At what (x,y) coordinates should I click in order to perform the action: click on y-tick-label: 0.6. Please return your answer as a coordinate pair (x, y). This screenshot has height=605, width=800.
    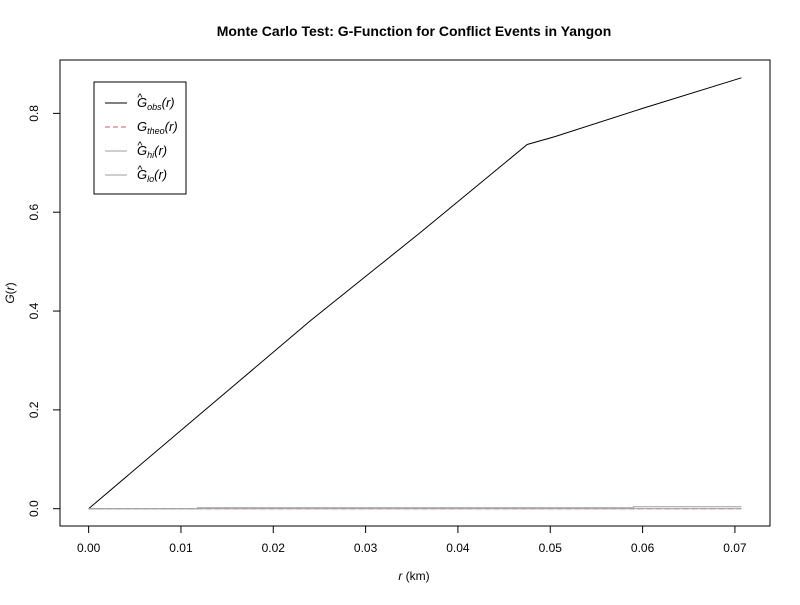
    Looking at the image, I should click on (34, 212).